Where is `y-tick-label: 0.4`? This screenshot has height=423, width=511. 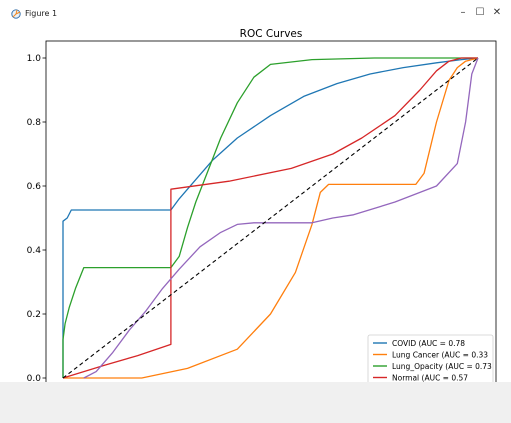 y-tick-label: 0.4 is located at coordinates (34, 251).